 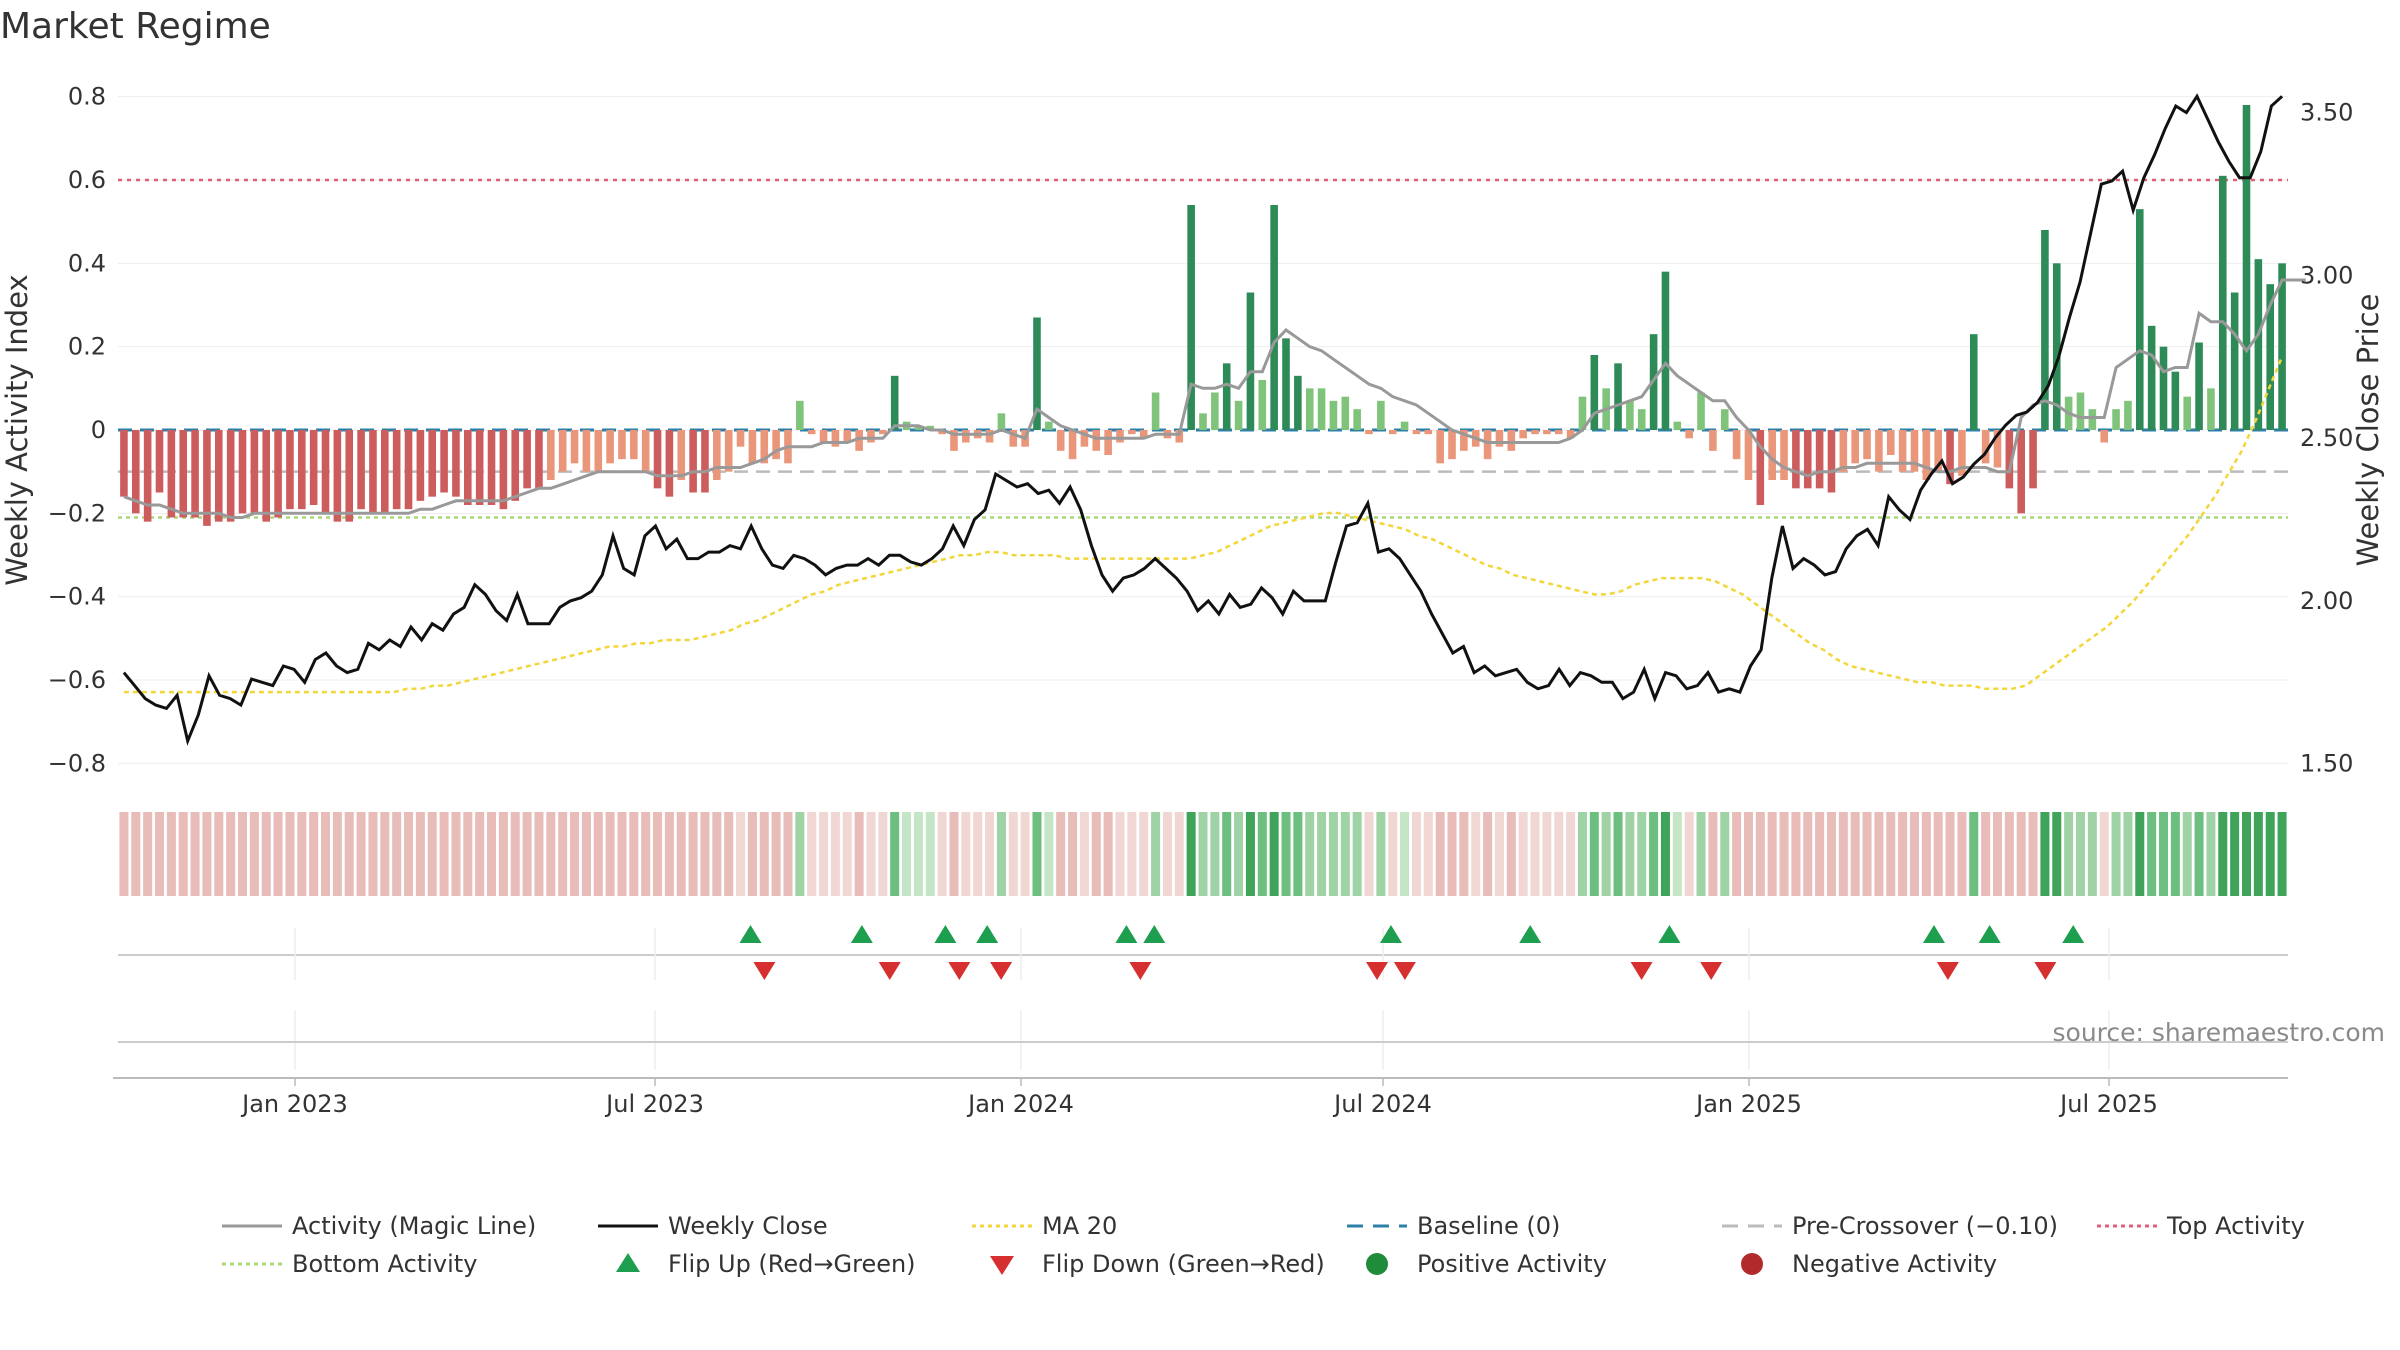 I want to click on right-tick-label: 1.50, so click(x=2326, y=764).